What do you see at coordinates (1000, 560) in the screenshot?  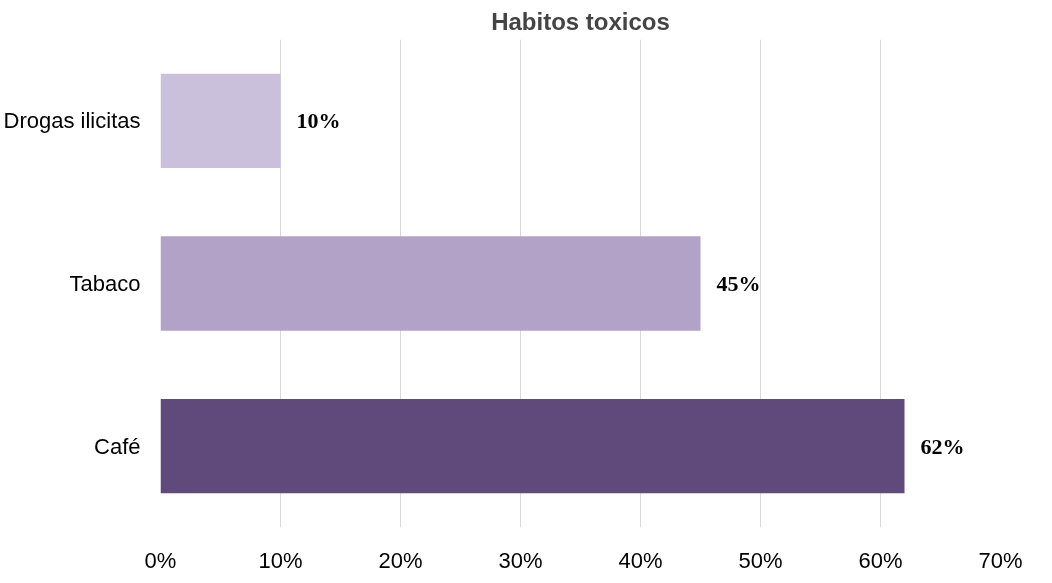 I see `x-tick-label: 70%` at bounding box center [1000, 560].